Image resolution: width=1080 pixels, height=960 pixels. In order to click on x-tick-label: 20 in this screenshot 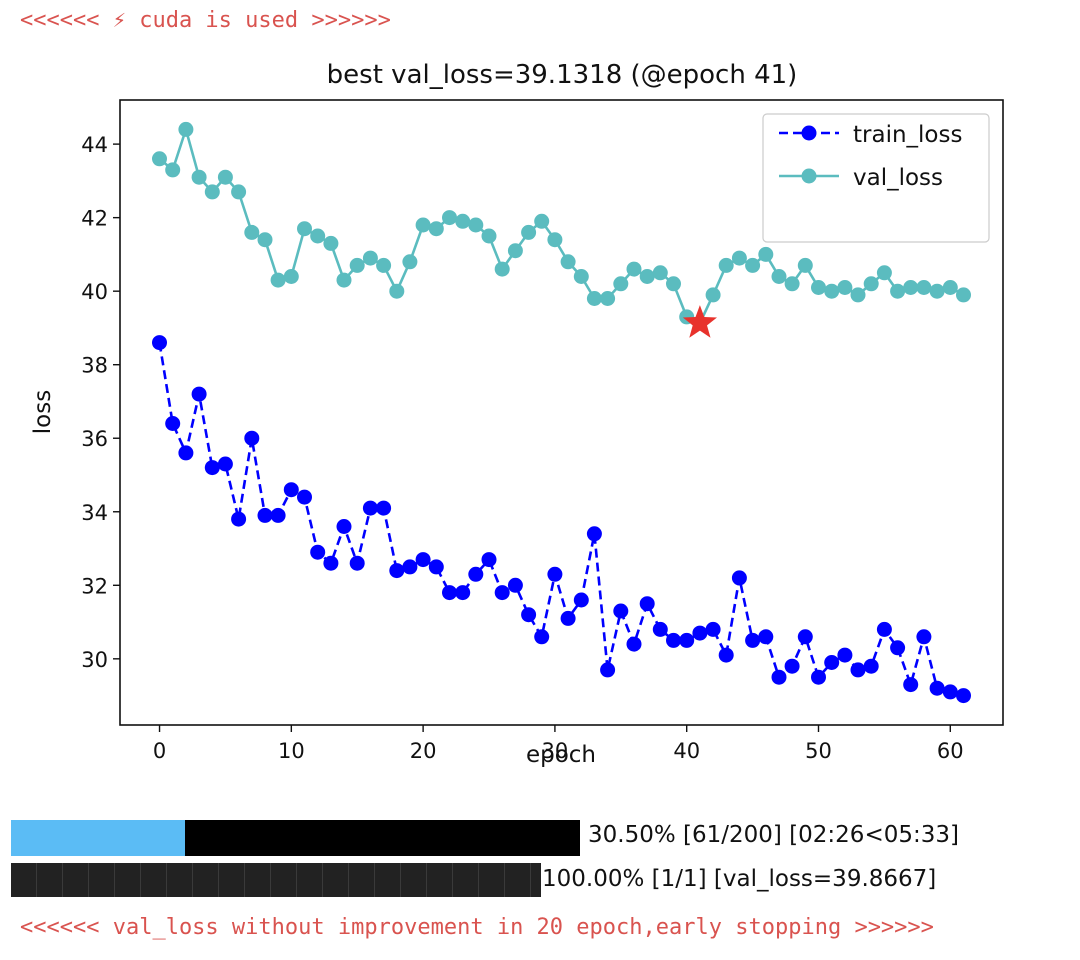, I will do `click(423, 751)`.